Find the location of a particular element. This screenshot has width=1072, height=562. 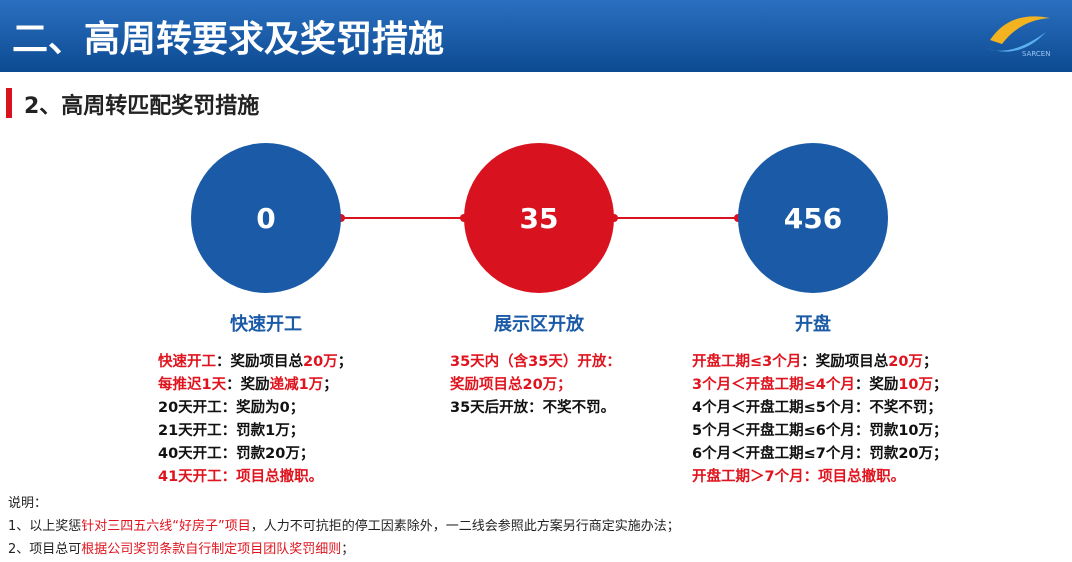

text-run: 35天后开放：不奖不罚。 is located at coordinates (533, 408).